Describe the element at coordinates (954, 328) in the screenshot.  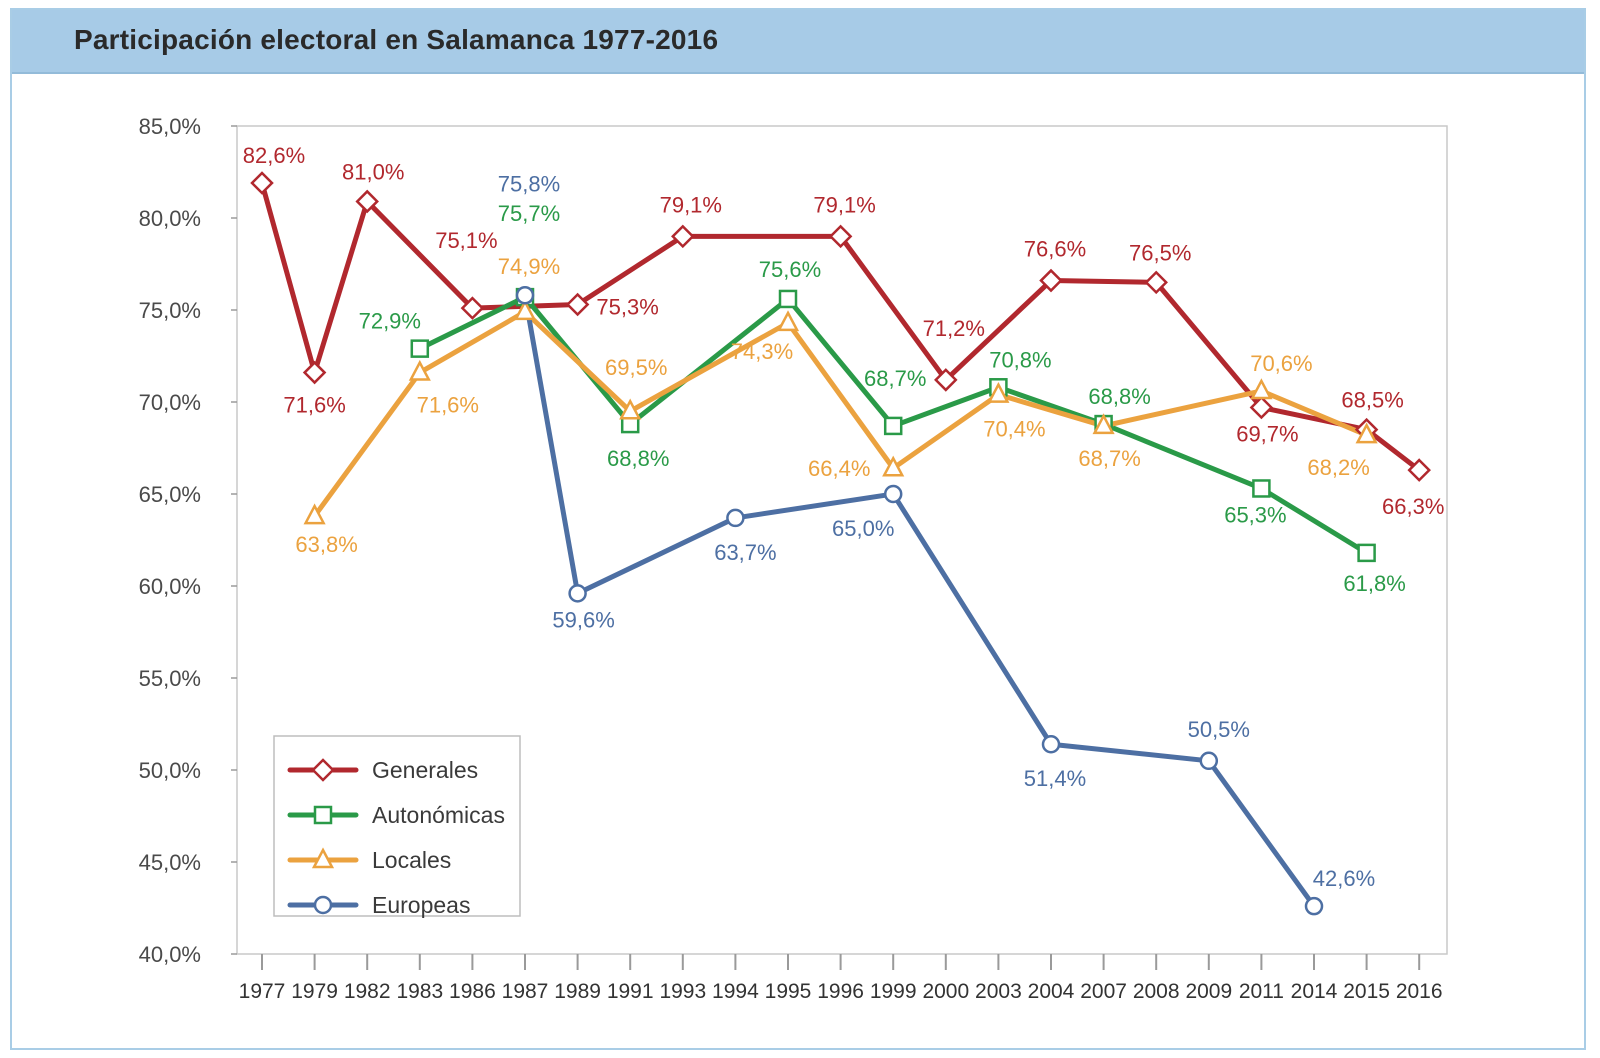
I see `data-label: 71,2%` at that location.